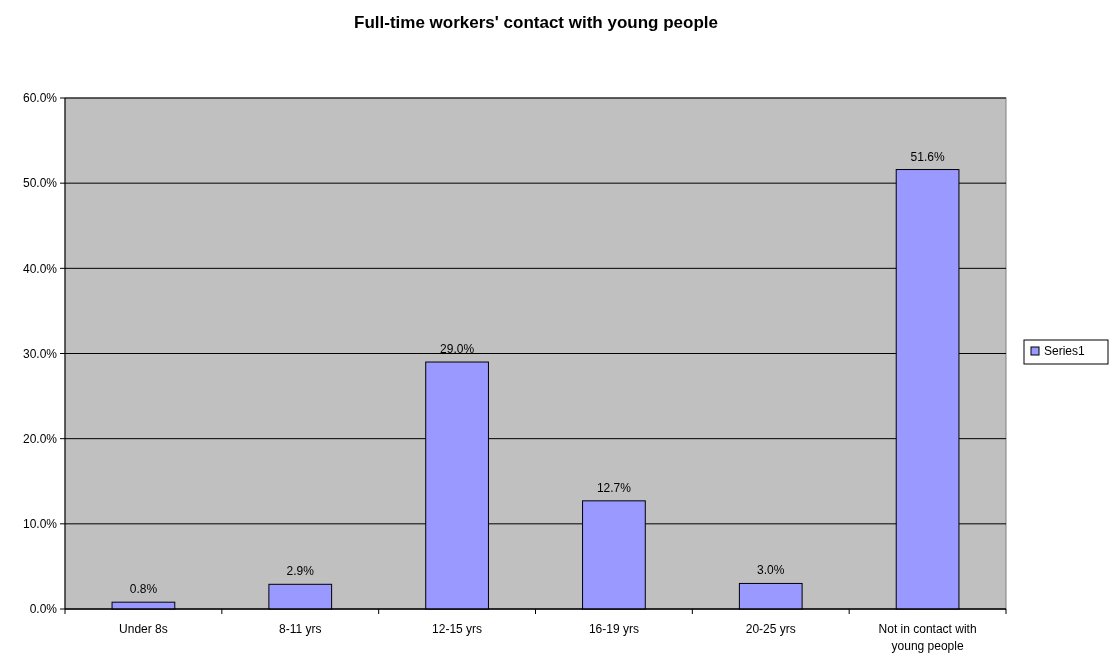 The width and height of the screenshot is (1112, 663). Describe the element at coordinates (143, 589) in the screenshot. I see `data-label: 0.8%` at that location.